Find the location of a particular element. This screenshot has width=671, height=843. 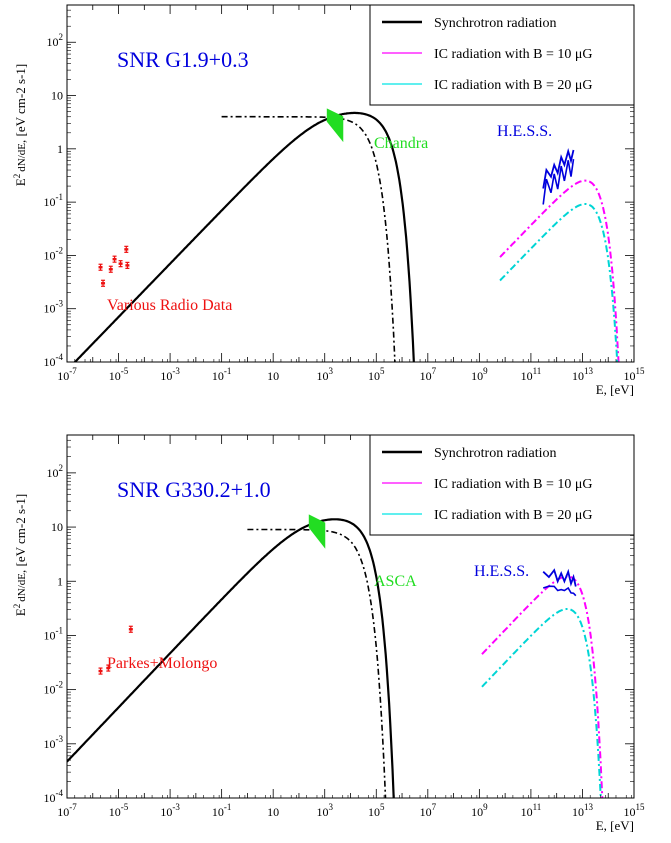

hess-data-lower is located at coordinates (559, 591).